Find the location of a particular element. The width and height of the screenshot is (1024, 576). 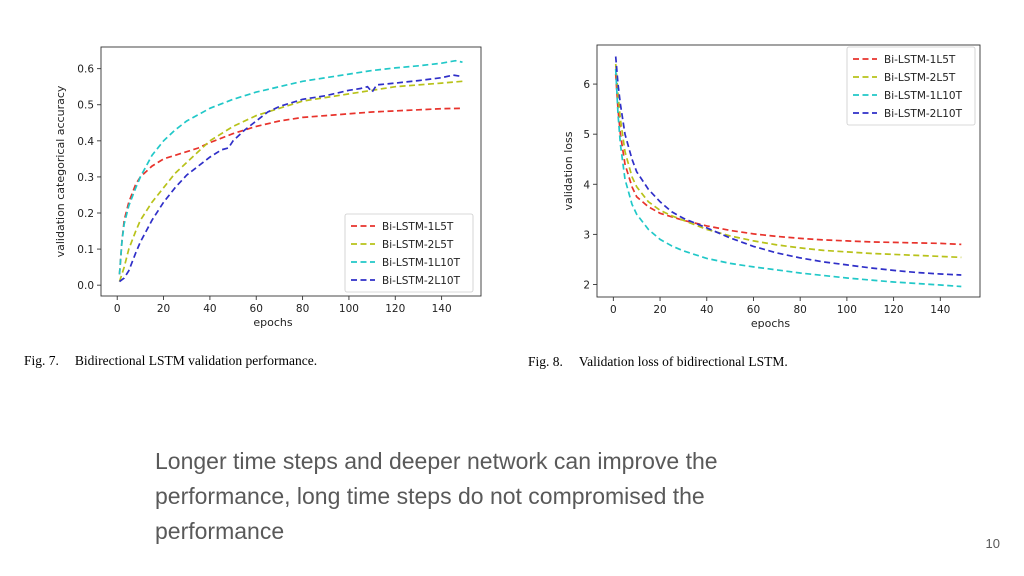

y-tick-label: 0.0 is located at coordinates (85, 286).